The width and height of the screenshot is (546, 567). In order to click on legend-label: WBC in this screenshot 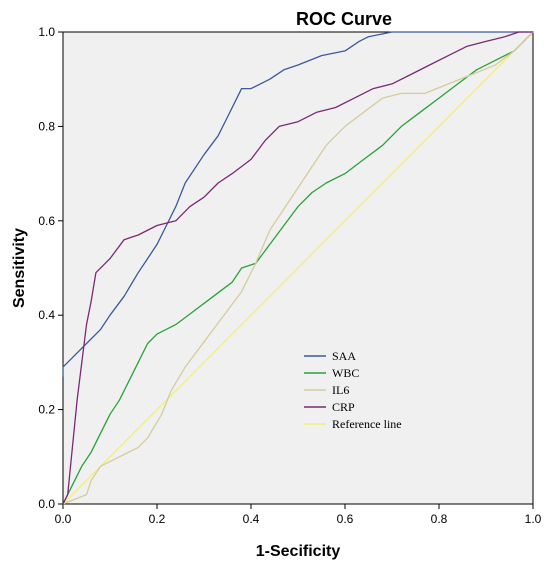, I will do `click(345, 373)`.